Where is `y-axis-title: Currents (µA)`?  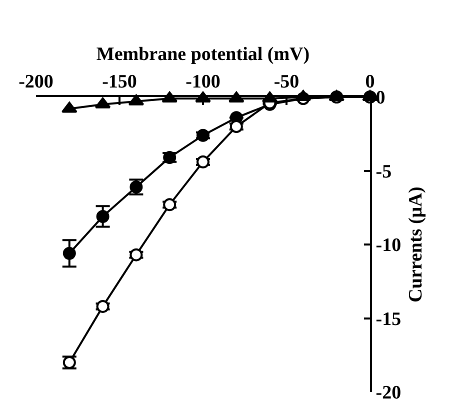 y-axis-title: Currents (µA) is located at coordinates (415, 244).